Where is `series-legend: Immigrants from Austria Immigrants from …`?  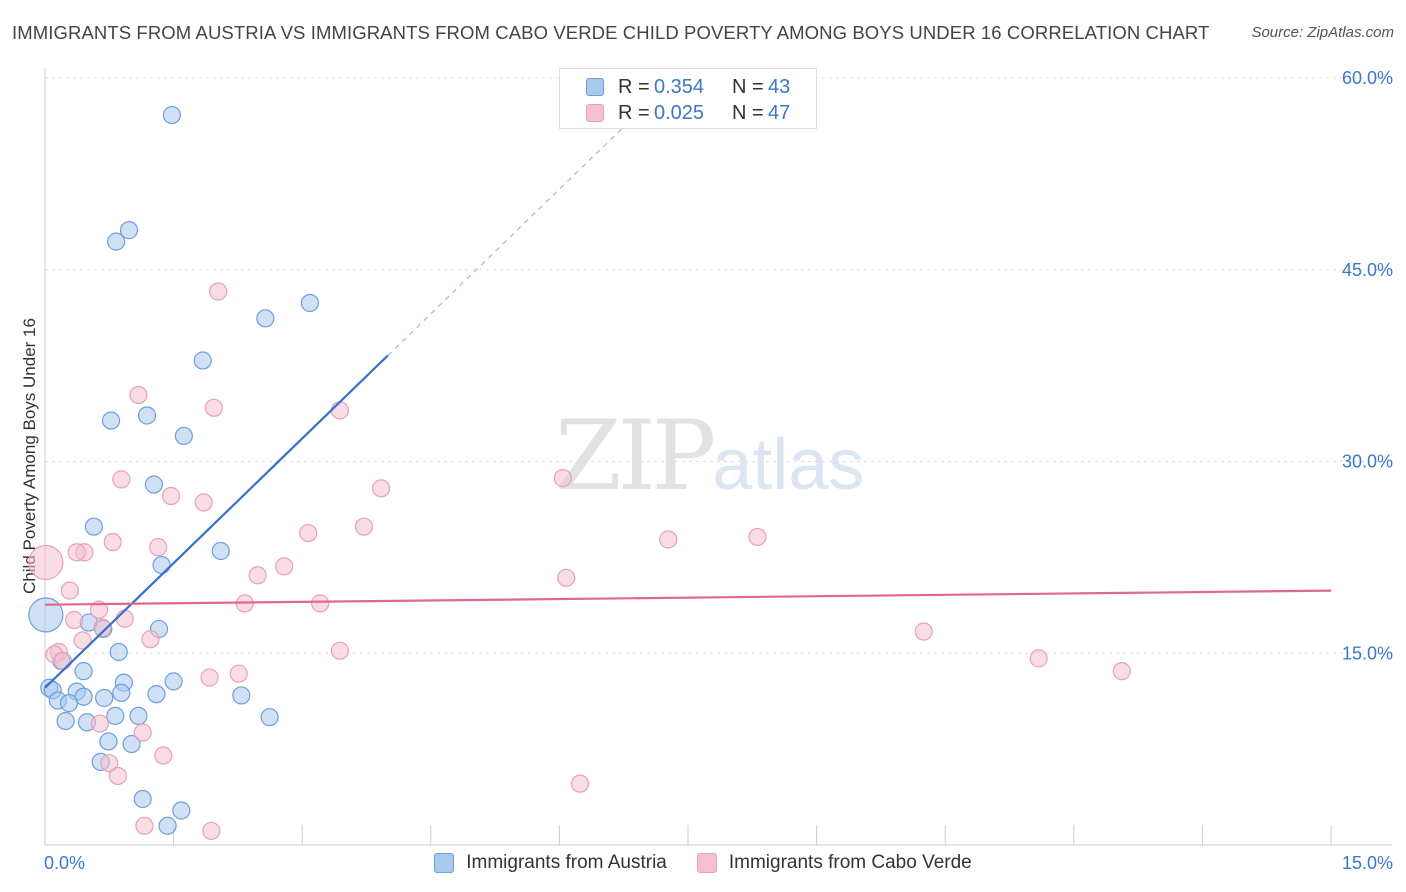
series-legend: Immigrants from Austria Immigrants from … is located at coordinates (703, 863).